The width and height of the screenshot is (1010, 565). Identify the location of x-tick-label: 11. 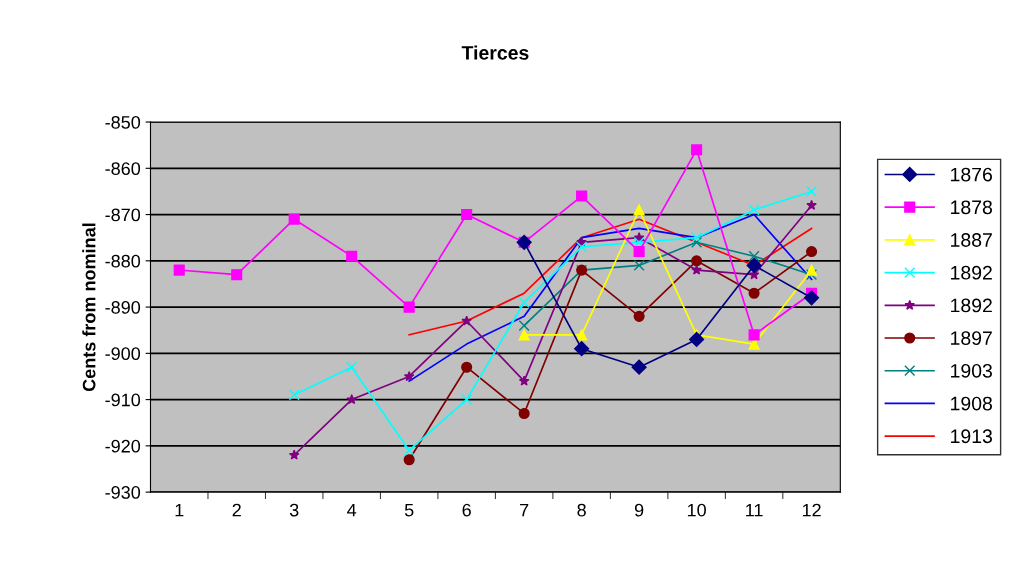
(754, 510).